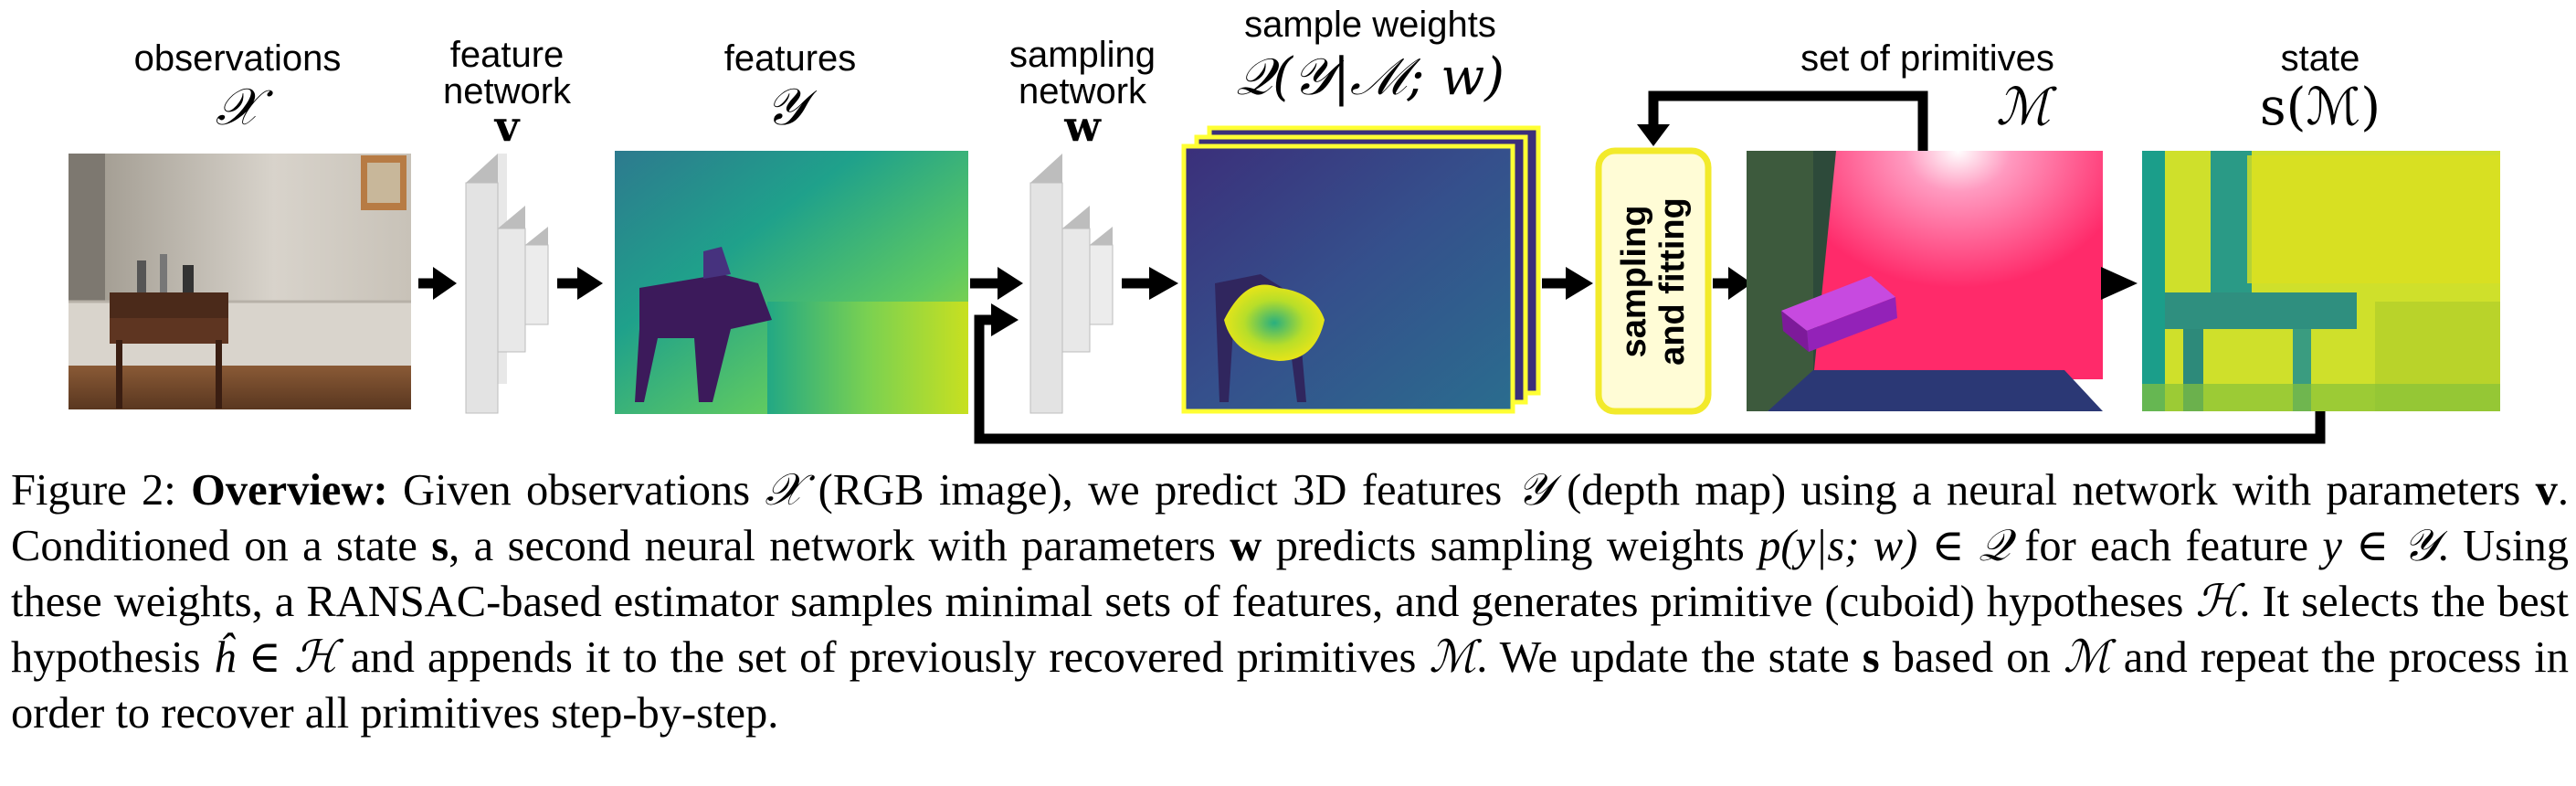 The image size is (2576, 786). What do you see at coordinates (507, 284) in the screenshot?
I see `feature-network-diagram` at bounding box center [507, 284].